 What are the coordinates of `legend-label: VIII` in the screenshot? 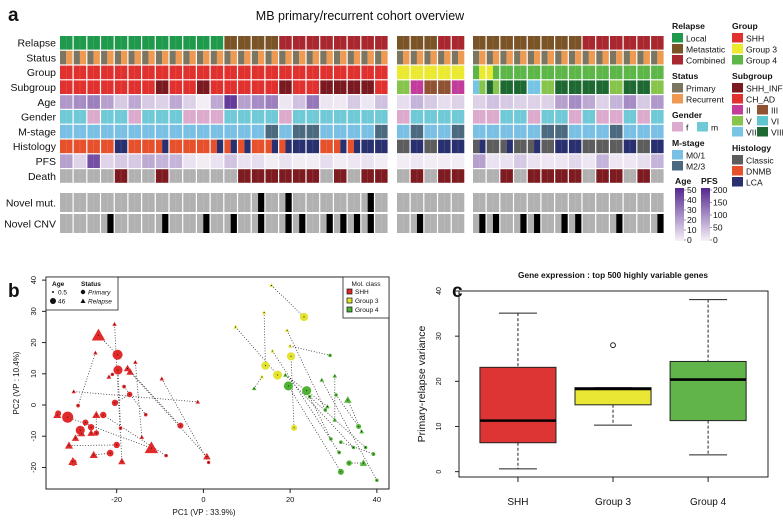 It's located at (777, 133).